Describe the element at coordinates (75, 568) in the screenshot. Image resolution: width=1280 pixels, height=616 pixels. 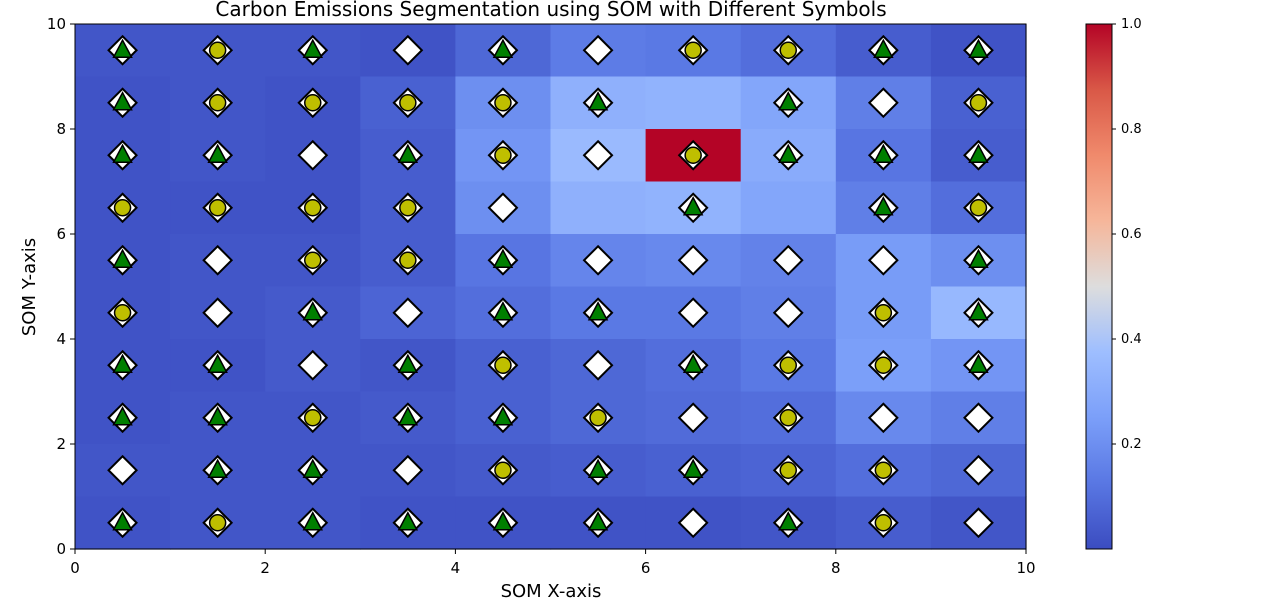
I see `x-tick-label: 0` at that location.